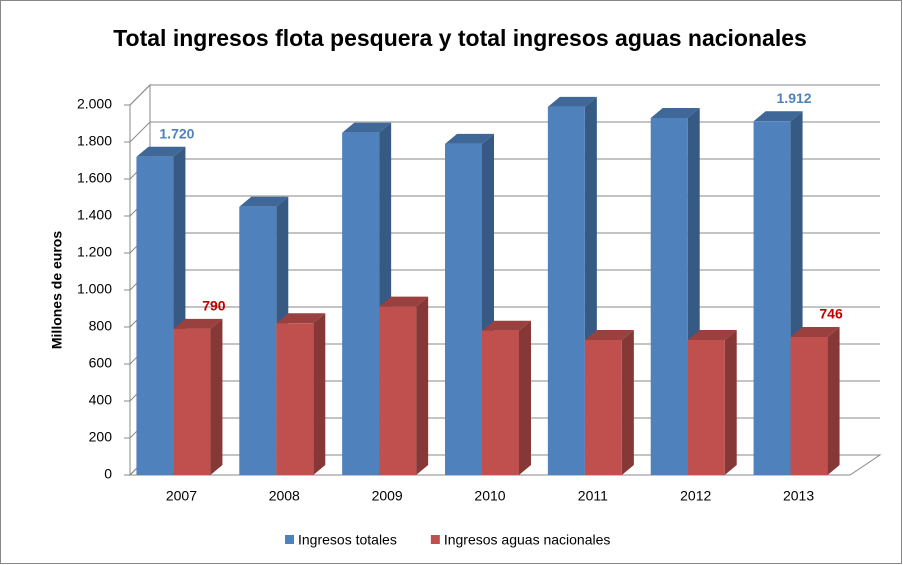  I want to click on x-tick-label: 2011, so click(593, 496).